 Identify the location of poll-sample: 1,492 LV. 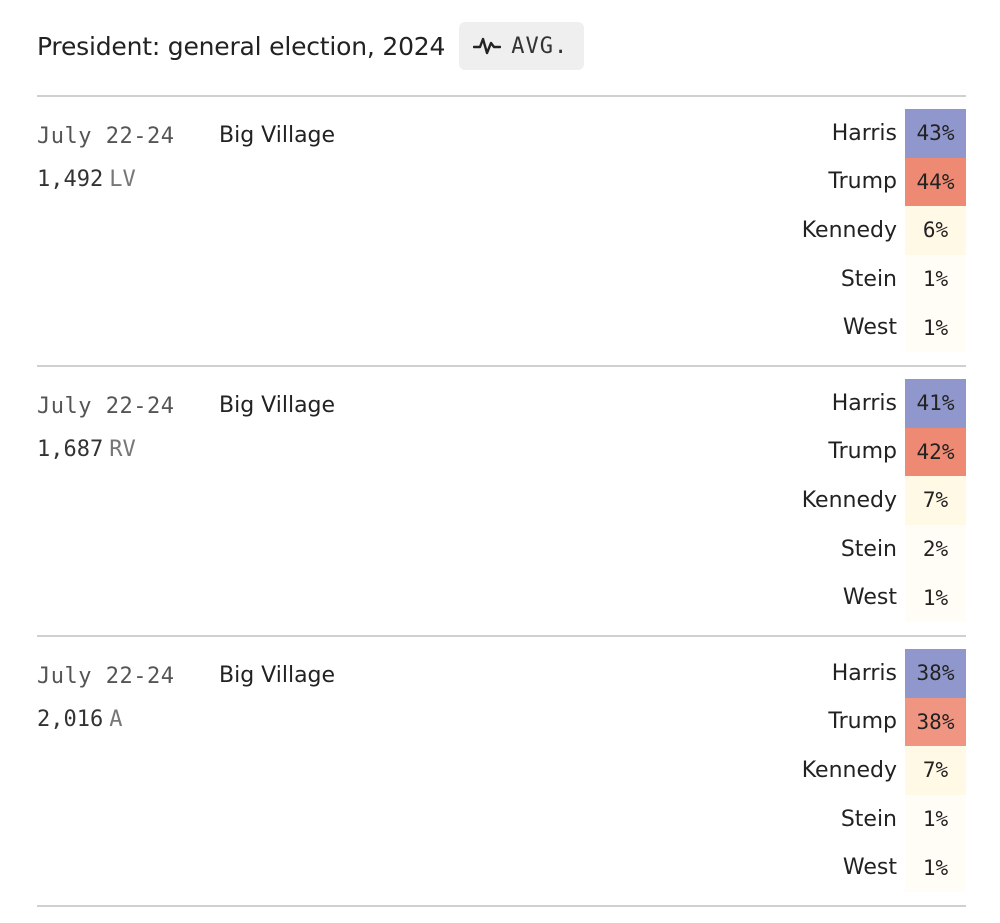
(86, 179).